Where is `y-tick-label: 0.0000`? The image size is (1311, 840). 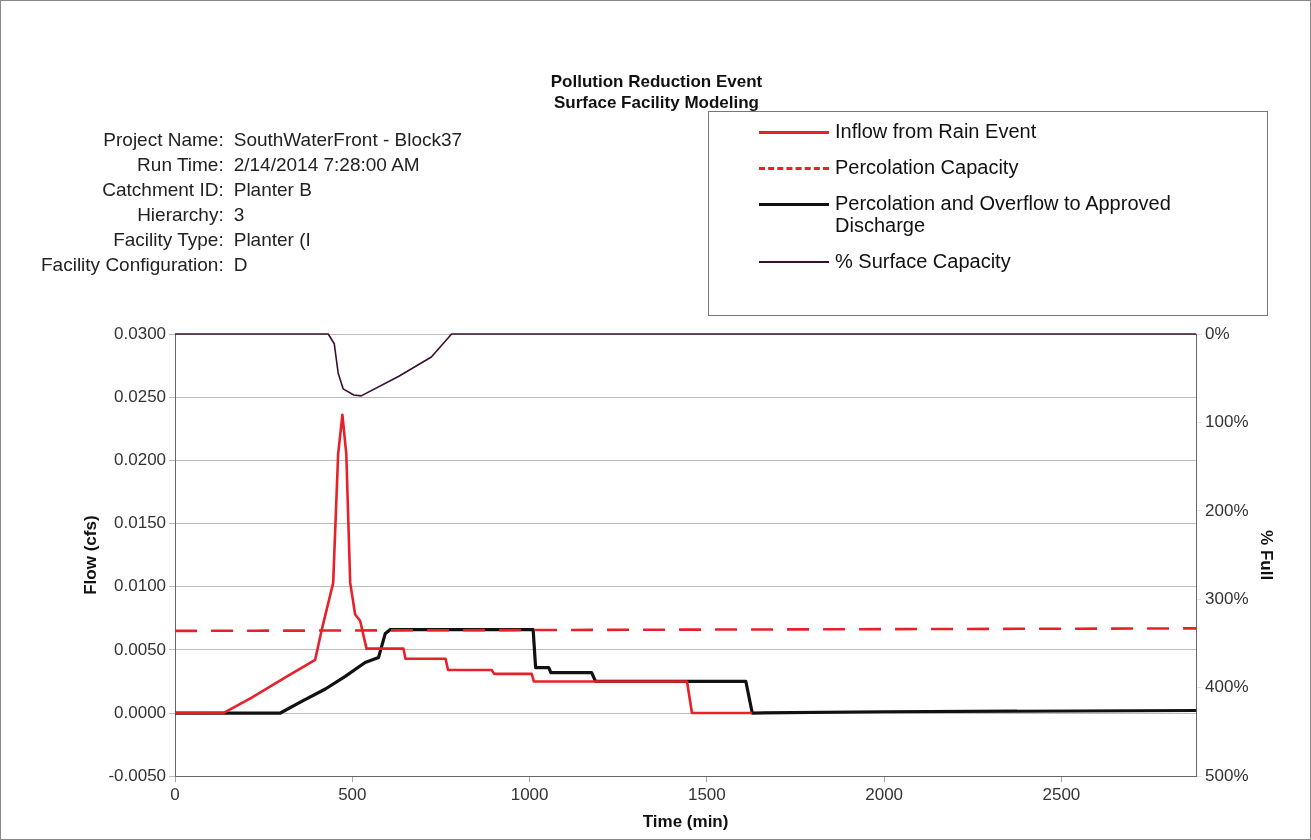
y-tick-label: 0.0000 is located at coordinates (140, 712).